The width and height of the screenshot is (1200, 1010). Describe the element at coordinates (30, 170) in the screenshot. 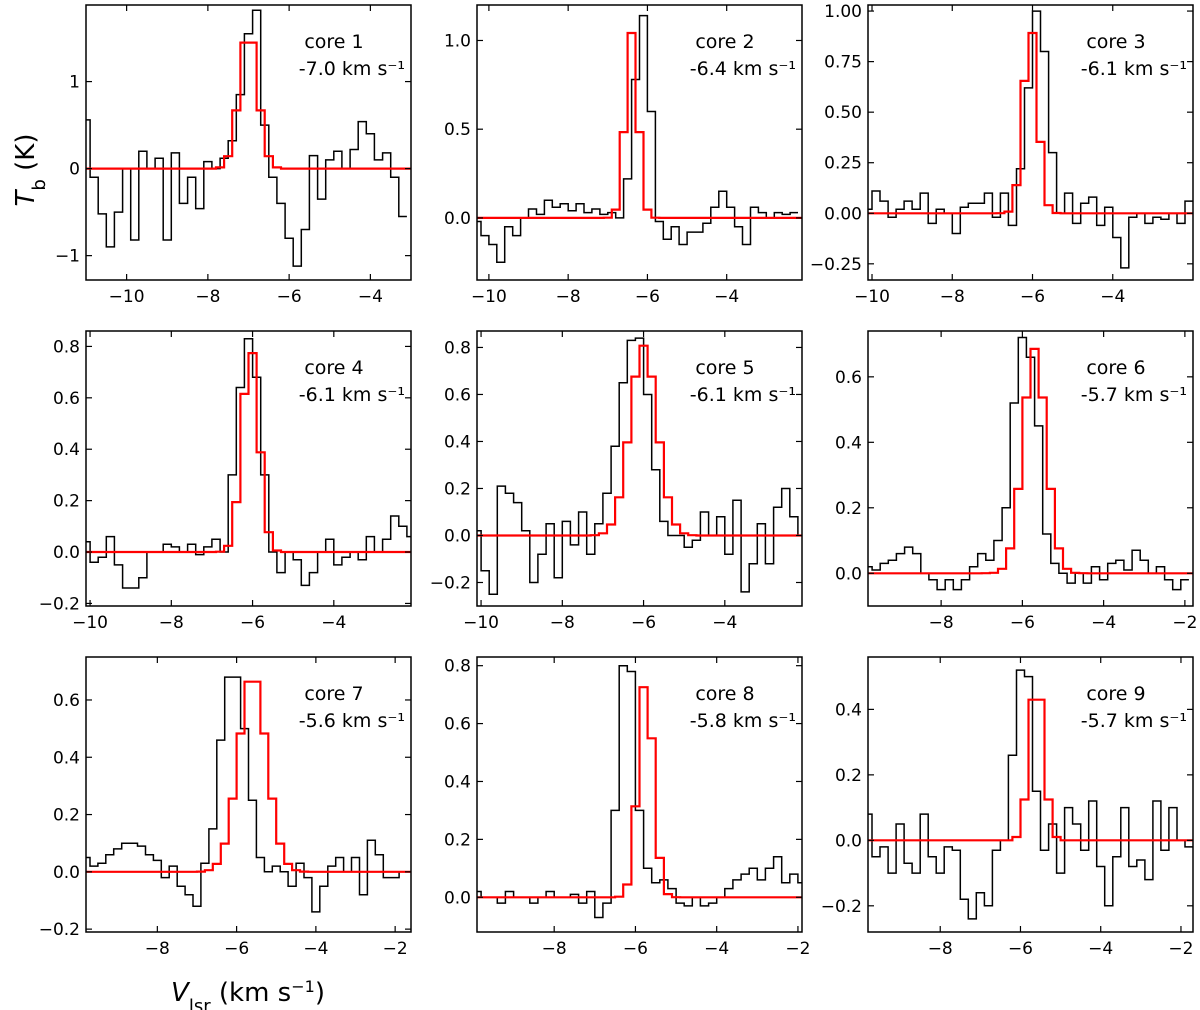

I see `y-axis-label: Tb (K)` at that location.